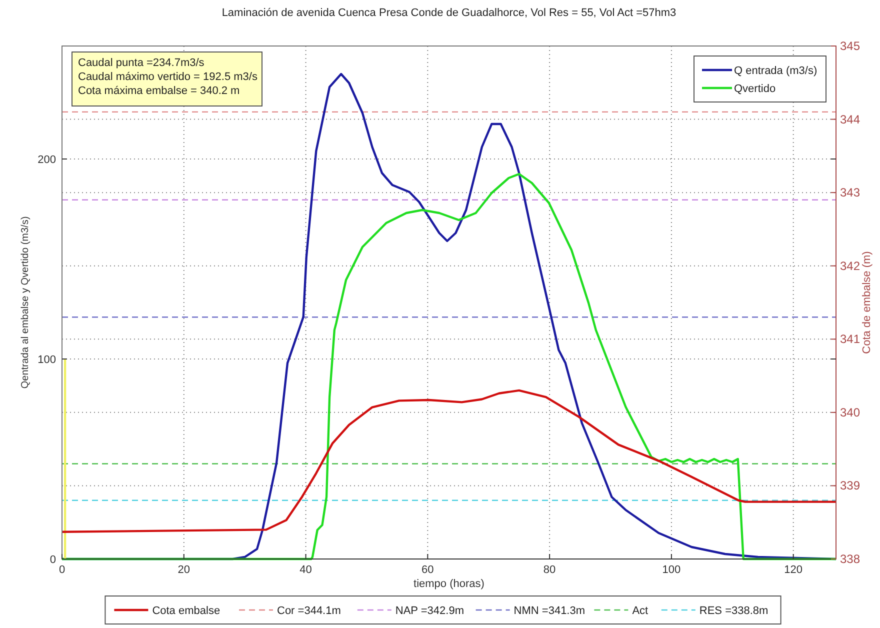  Describe the element at coordinates (549, 570) in the screenshot. I see `x-tick-label: 80` at that location.